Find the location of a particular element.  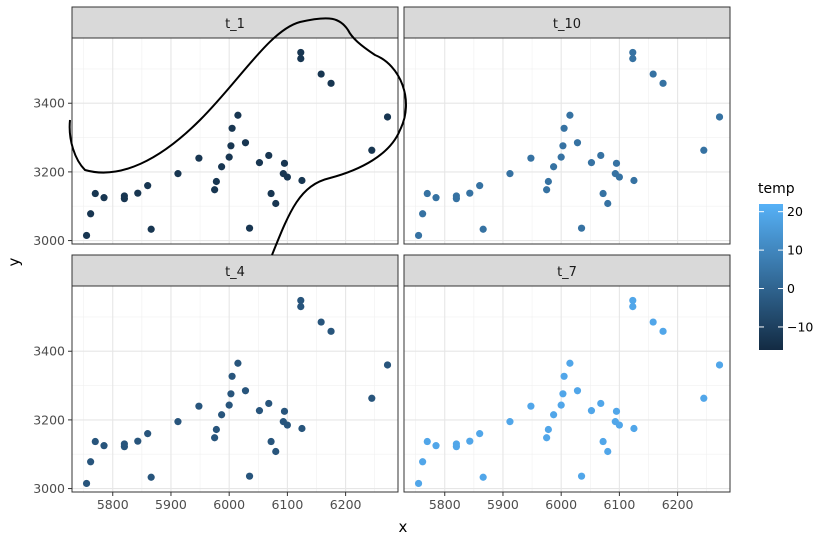

y-tick-label: 3000 is located at coordinates (49, 488).